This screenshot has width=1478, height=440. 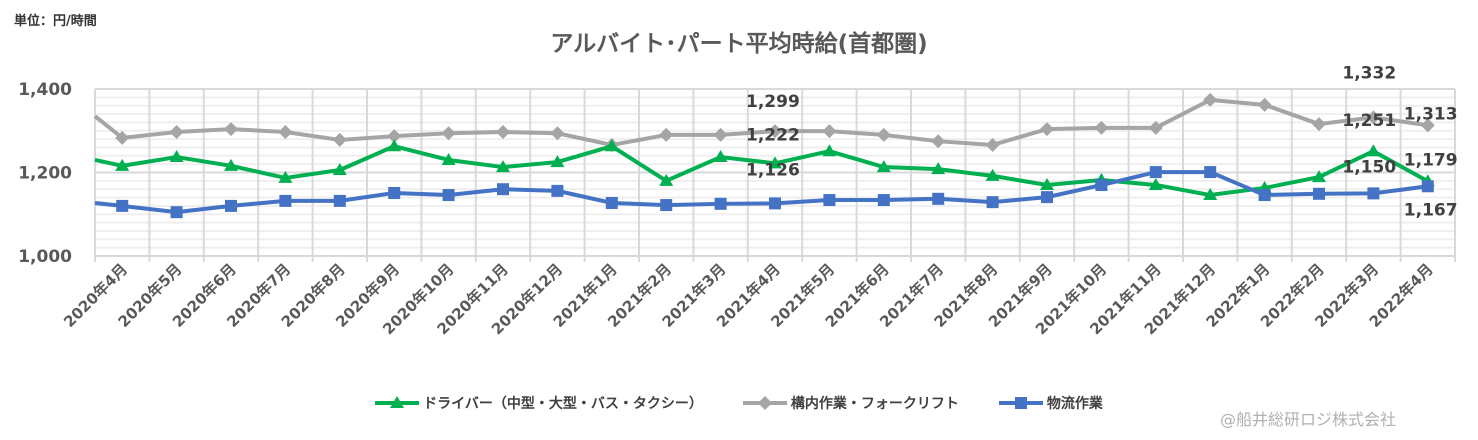 What do you see at coordinates (1074, 404) in the screenshot?
I see `legend-label: 物流作業` at bounding box center [1074, 404].